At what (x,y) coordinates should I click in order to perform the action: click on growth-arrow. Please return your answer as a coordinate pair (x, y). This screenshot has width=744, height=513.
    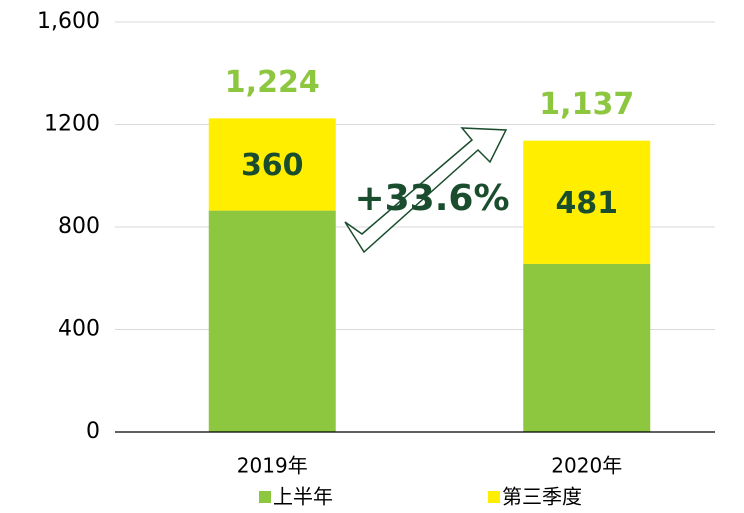
    Looking at the image, I should click on (426, 190).